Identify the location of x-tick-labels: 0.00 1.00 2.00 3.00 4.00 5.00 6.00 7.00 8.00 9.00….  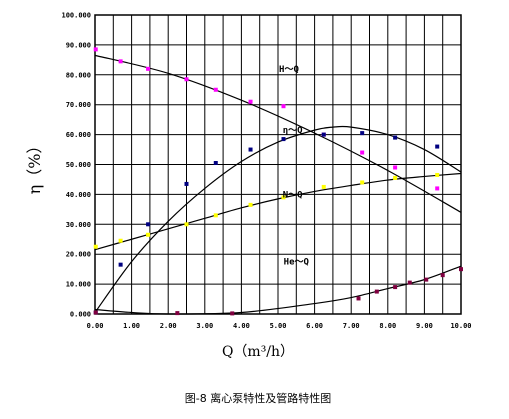
(279, 326).